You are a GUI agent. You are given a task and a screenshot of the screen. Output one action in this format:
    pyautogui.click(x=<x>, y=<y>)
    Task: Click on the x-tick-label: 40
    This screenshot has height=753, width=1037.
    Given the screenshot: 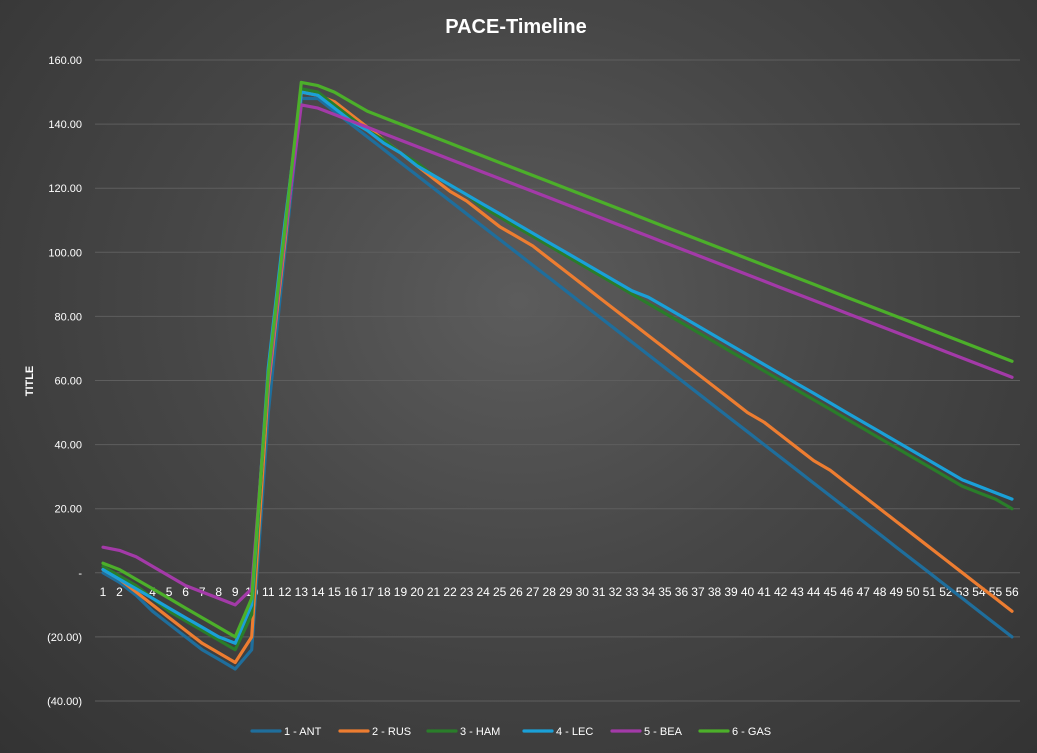 What is the action you would take?
    pyautogui.click(x=748, y=592)
    